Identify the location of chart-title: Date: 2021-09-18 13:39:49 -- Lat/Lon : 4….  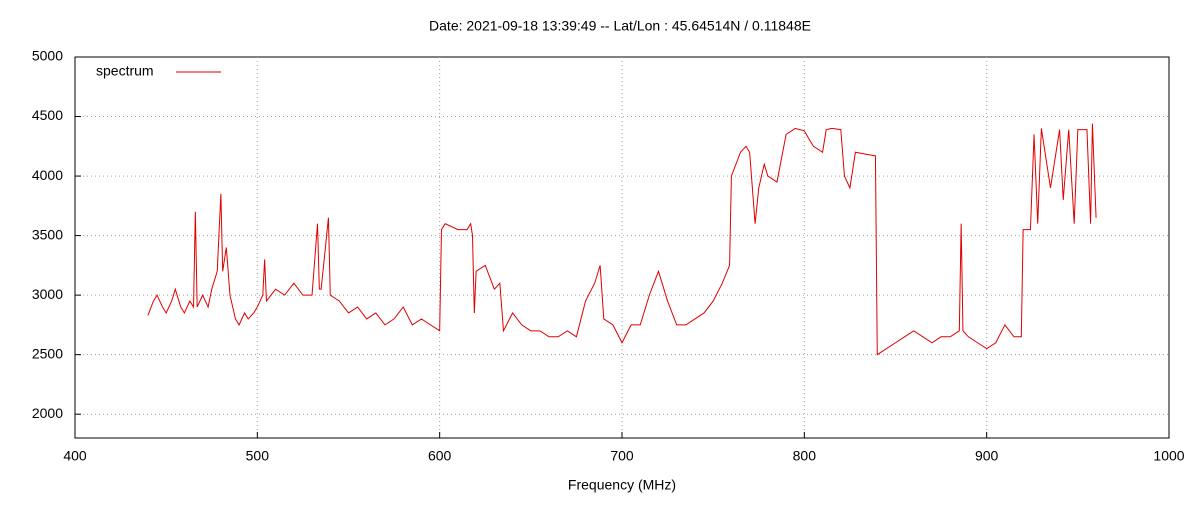
(620, 26).